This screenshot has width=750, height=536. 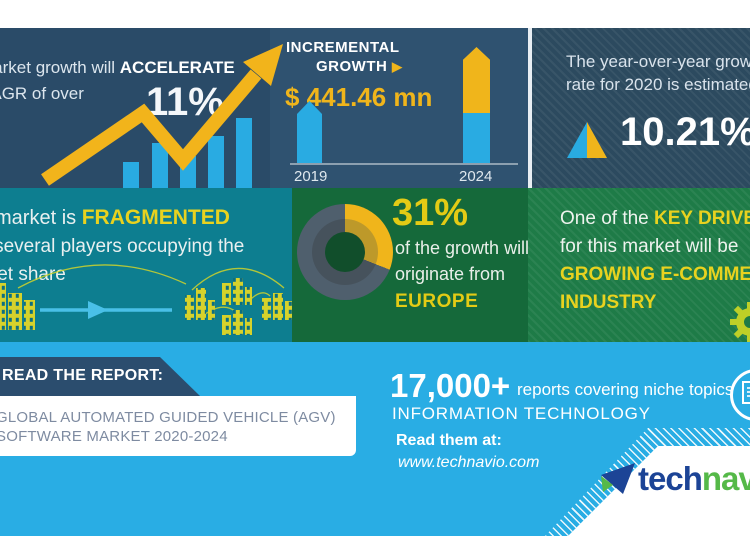 I want to click on drivers-line1-pre: One of the, so click(x=607, y=218).